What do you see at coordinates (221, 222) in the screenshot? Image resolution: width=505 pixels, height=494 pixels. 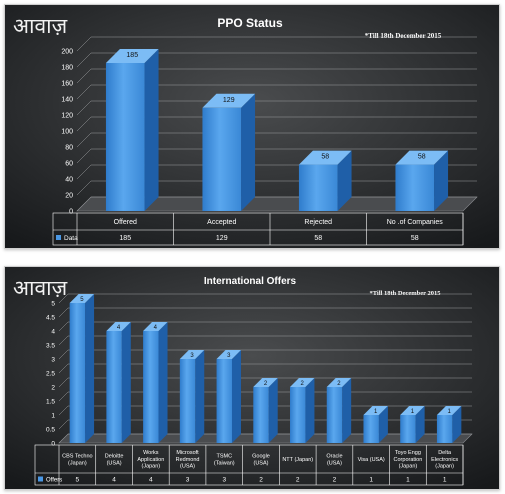 I see `category-label: Accepted` at bounding box center [221, 222].